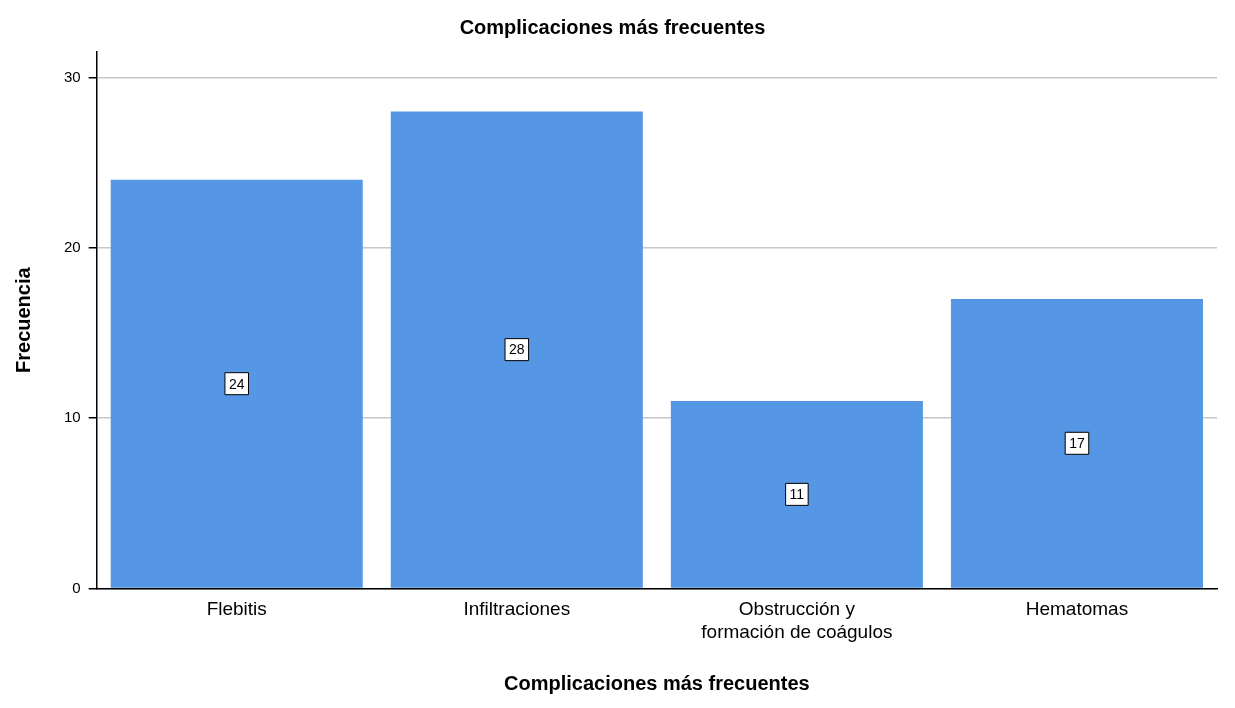 The width and height of the screenshot is (1235, 708). Describe the element at coordinates (612, 26) in the screenshot. I see `chart-title: Complicaciones más frecuentes` at that location.